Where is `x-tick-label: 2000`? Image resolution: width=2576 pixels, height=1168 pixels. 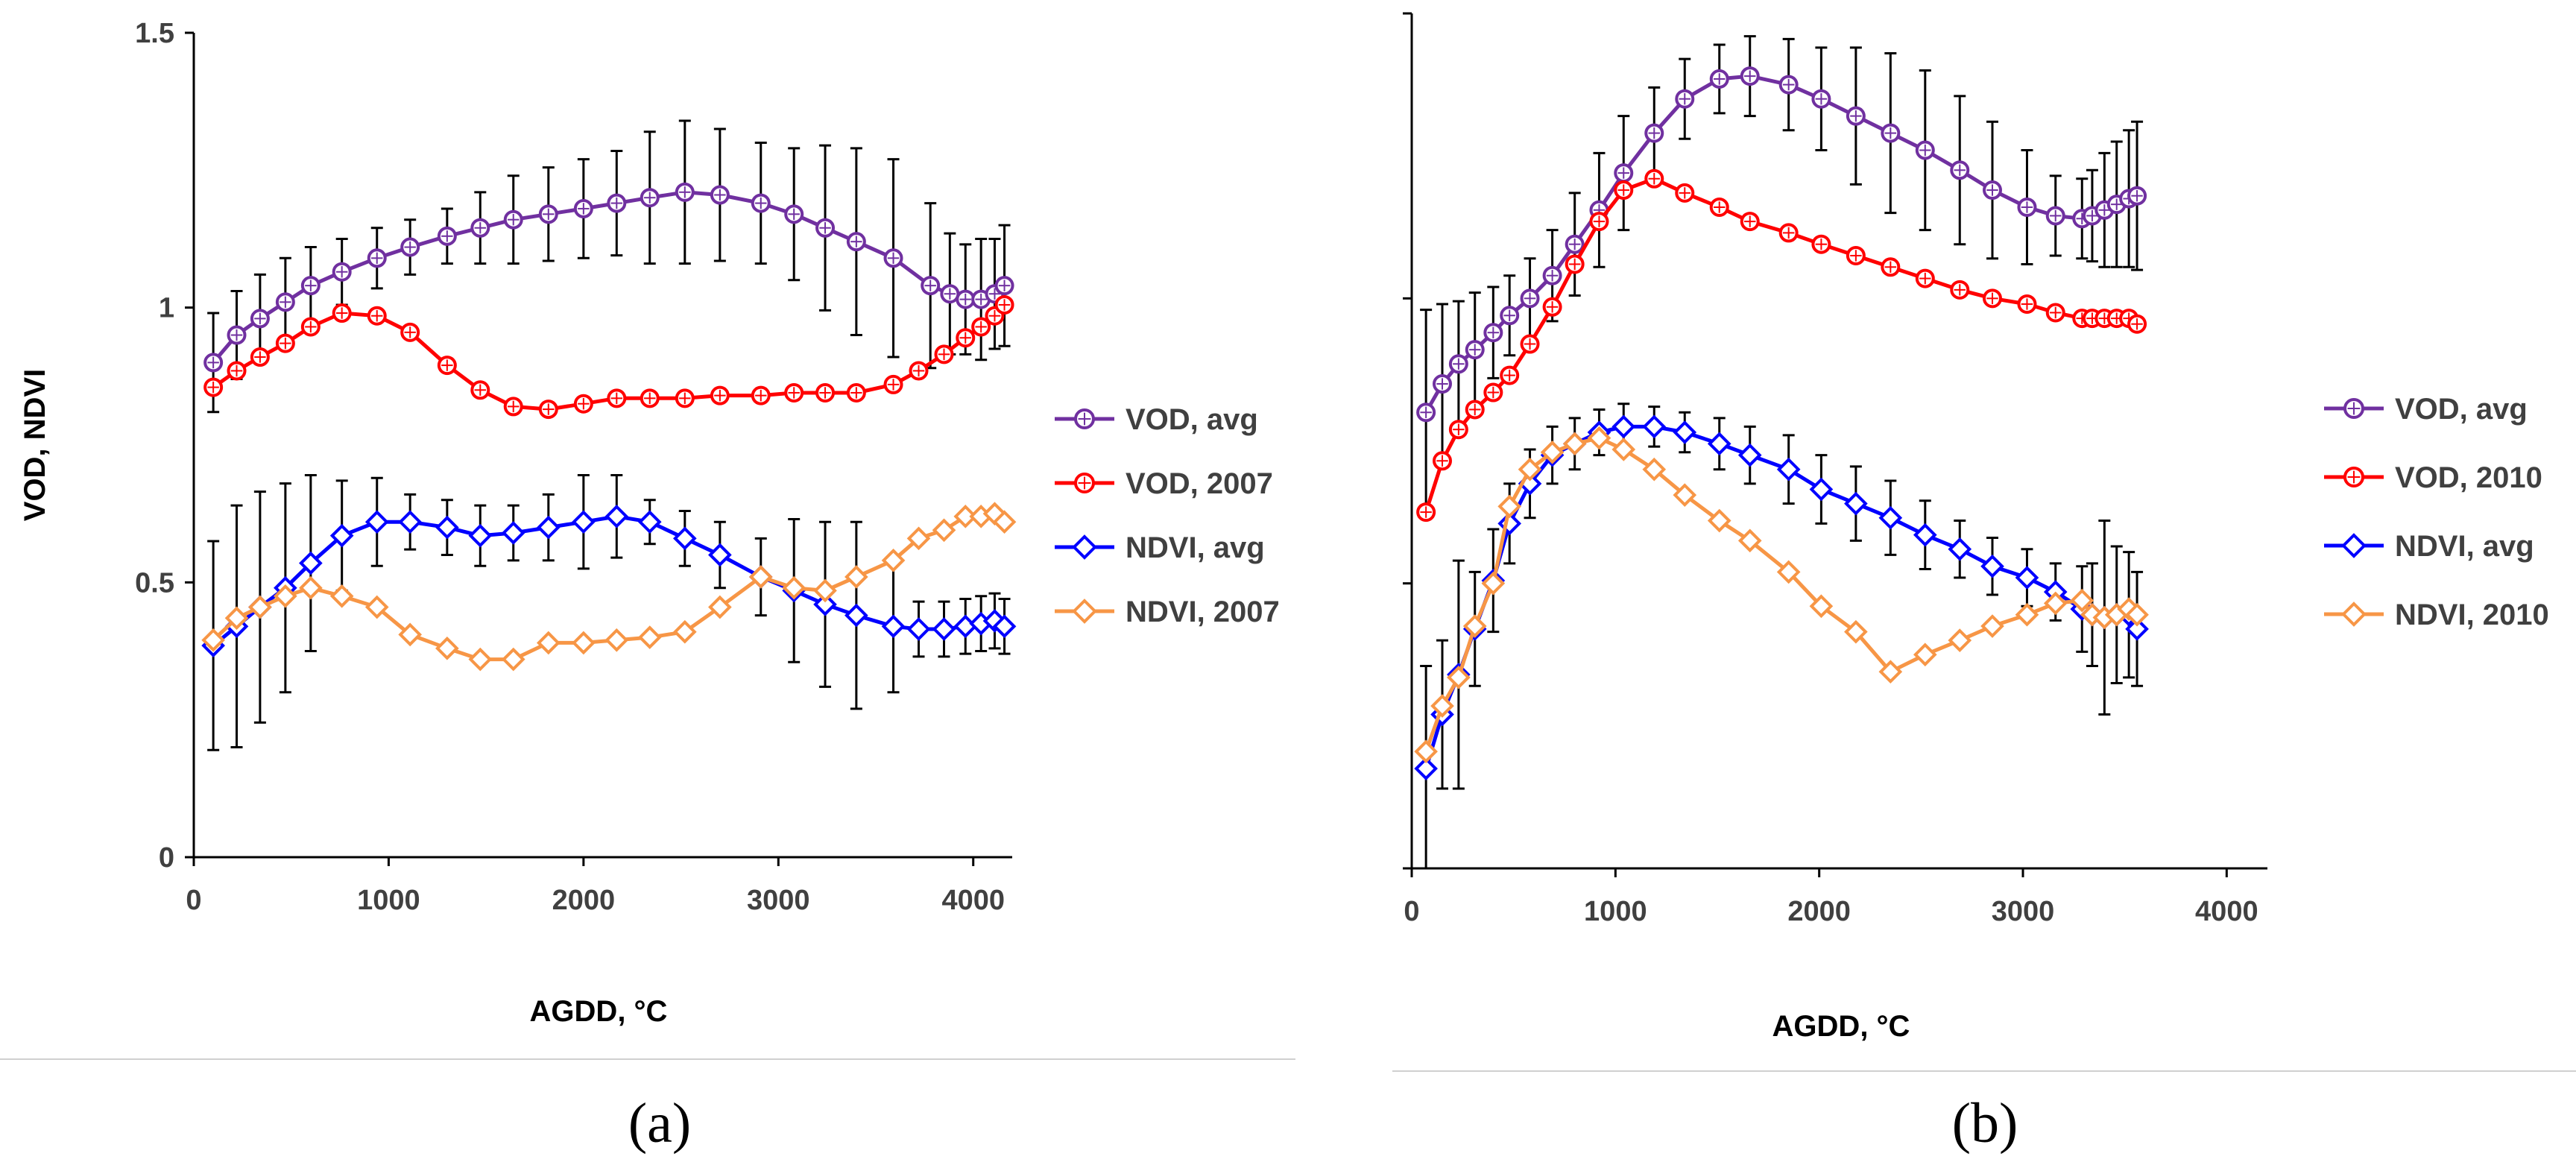
x-tick-label: 2000 is located at coordinates (584, 901).